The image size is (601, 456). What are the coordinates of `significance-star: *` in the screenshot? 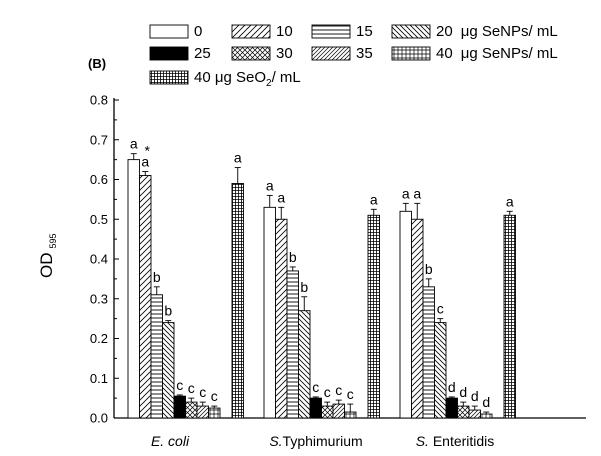 It's located at (148, 151).